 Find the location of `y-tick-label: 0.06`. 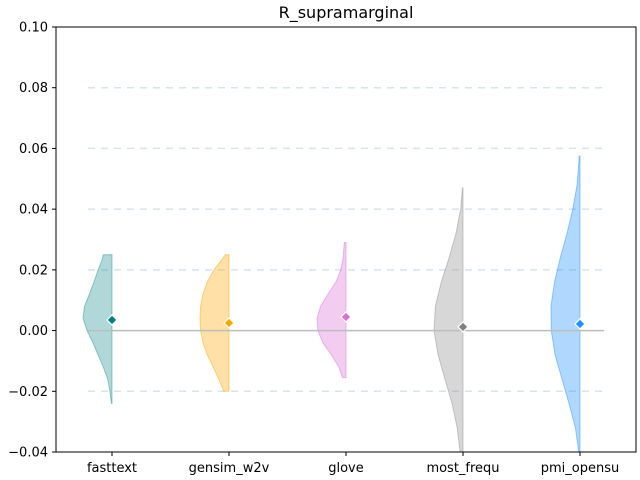

y-tick-label: 0.06 is located at coordinates (33, 149).